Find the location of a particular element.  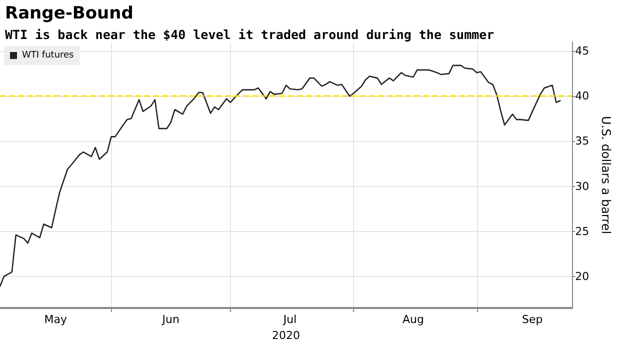

x-tick-label: Jul is located at coordinates (289, 319).